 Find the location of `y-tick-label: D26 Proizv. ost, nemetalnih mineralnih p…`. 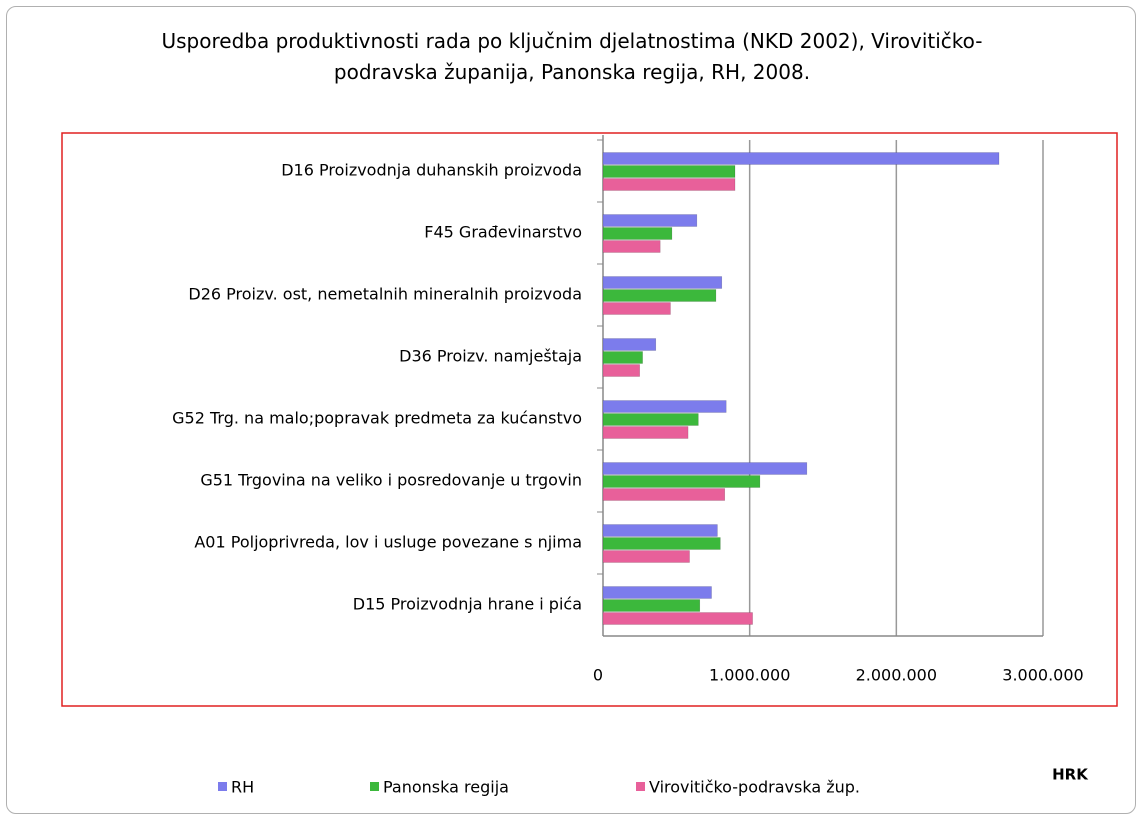

y-tick-label: D26 Proizv. ost, nemetalnih mineralnih p… is located at coordinates (385, 294).